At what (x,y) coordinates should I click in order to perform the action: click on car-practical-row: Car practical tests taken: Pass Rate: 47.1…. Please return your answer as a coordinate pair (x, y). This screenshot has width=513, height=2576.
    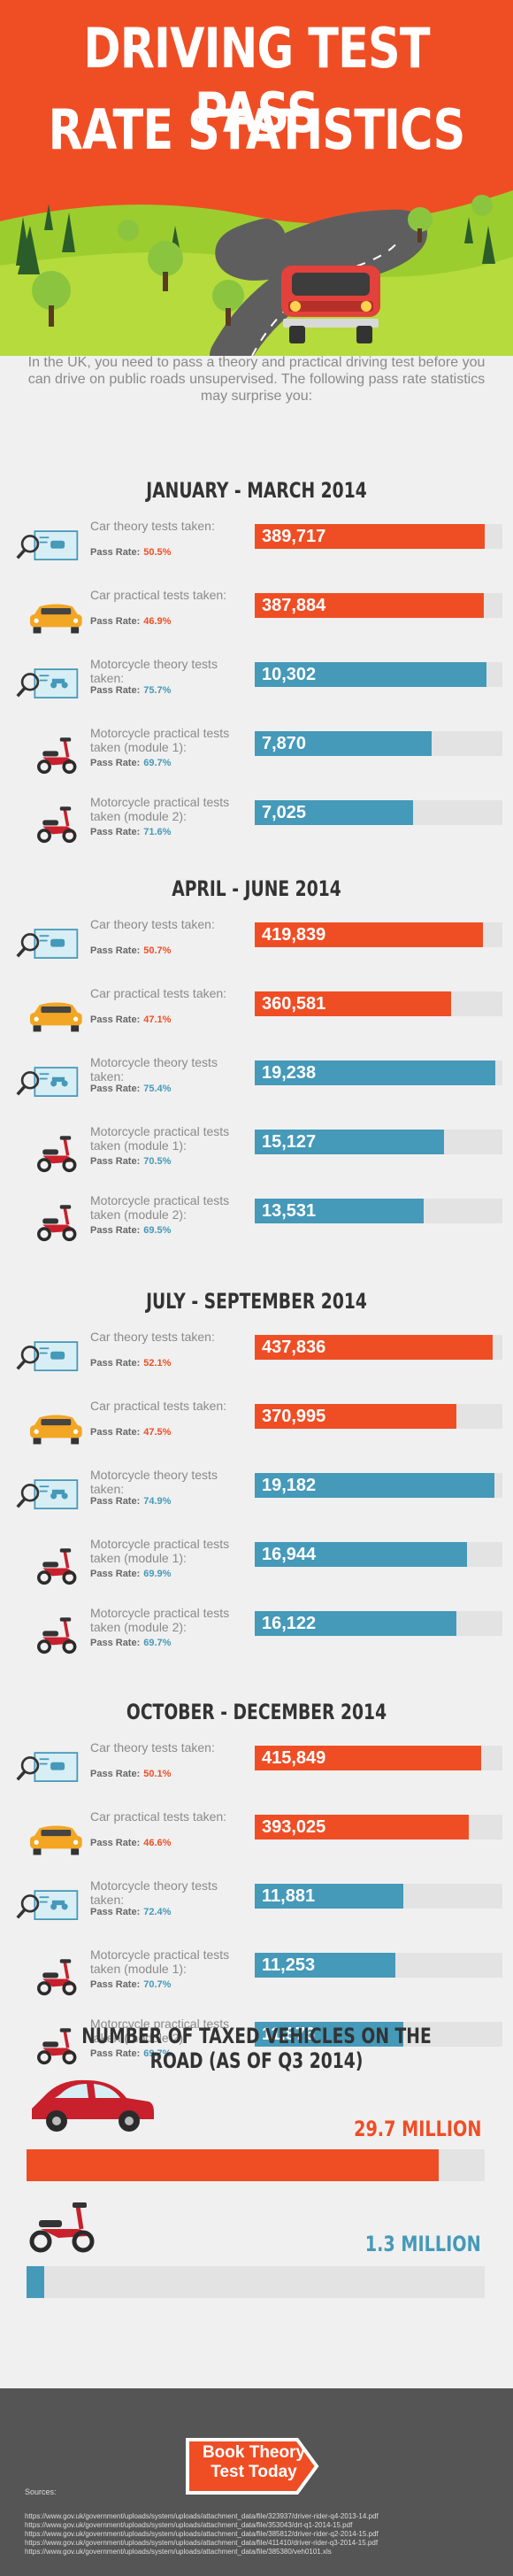
    Looking at the image, I should click on (256, 1014).